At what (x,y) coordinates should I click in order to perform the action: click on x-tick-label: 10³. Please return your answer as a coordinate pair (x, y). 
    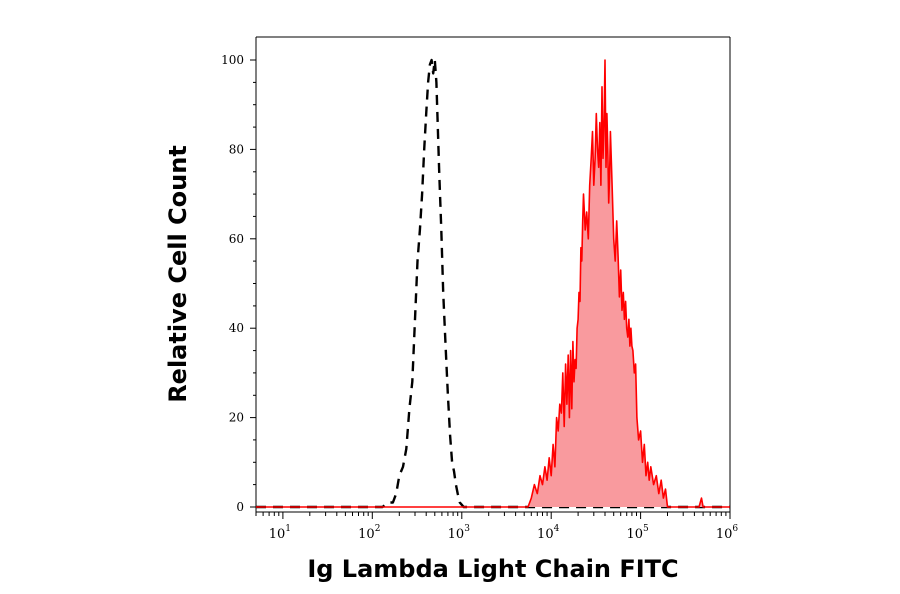
    Looking at the image, I should click on (459, 533).